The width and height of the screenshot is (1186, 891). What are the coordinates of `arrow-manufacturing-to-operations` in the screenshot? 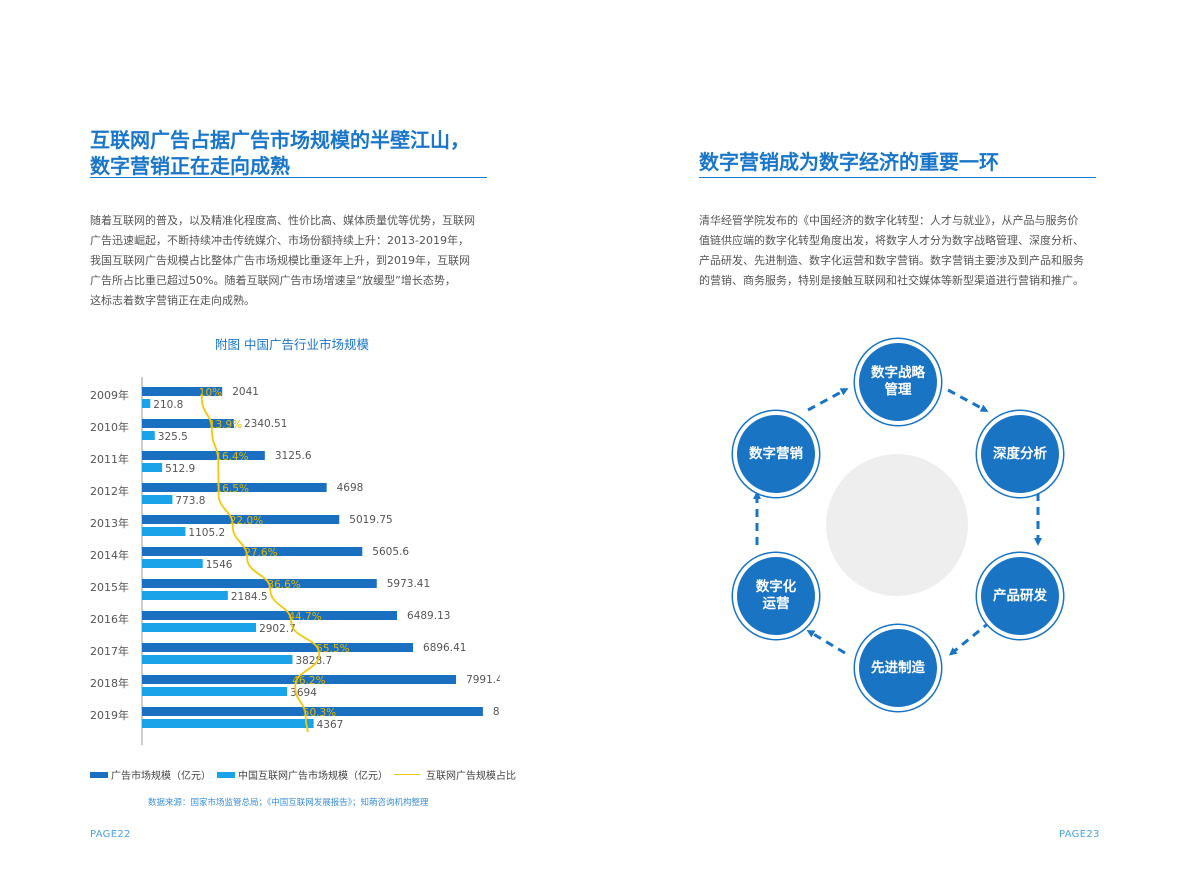 It's located at (826, 642).